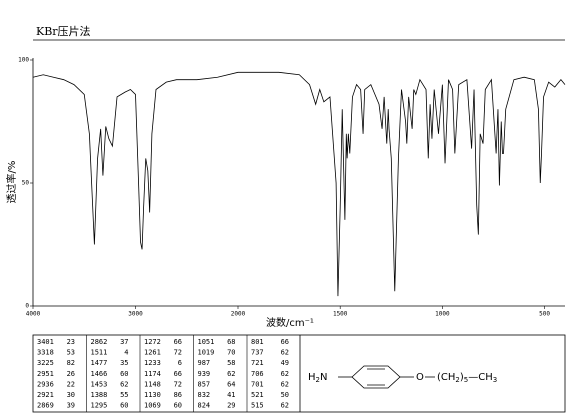 Image resolution: width=570 pixels, height=417 pixels. I want to click on peak-wavenumber: 721, so click(257, 363).